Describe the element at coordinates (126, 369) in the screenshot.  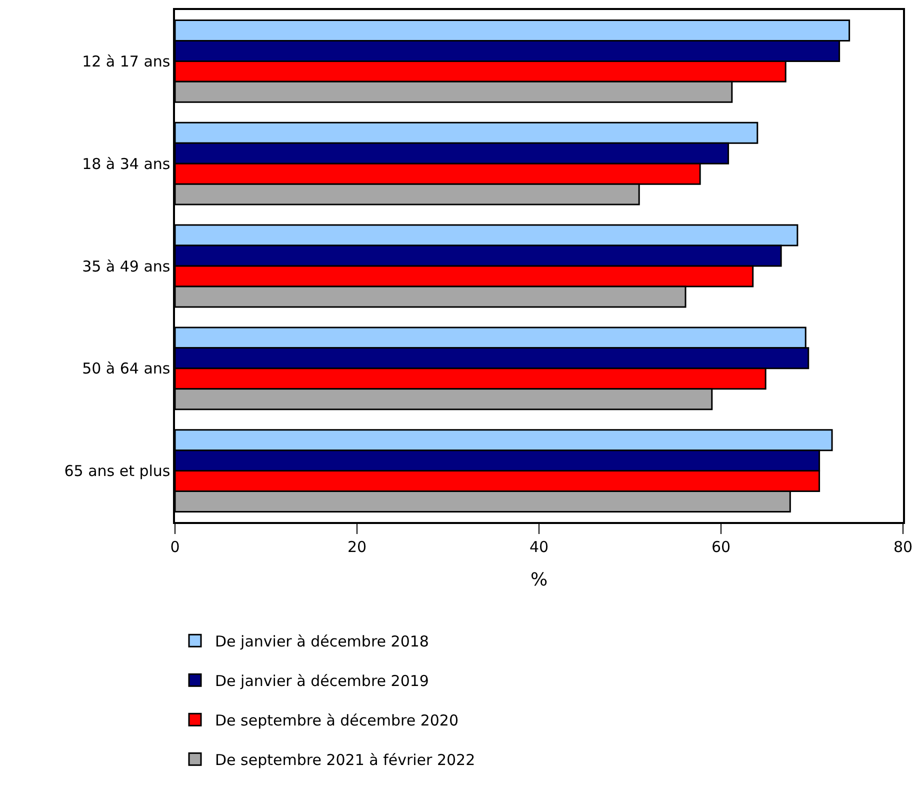
I see `y-tick-label: 50 à 64 ans` at that location.